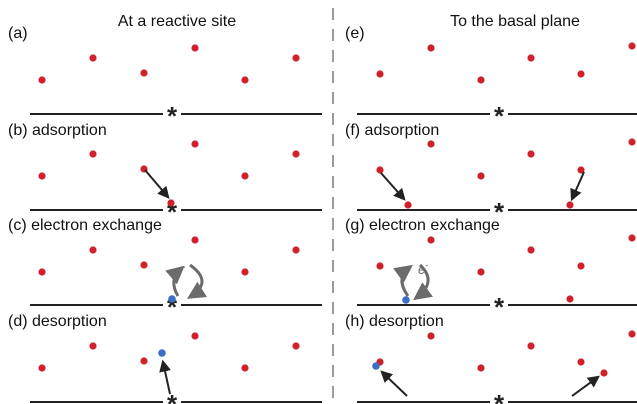 This screenshot has width=637, height=404. Describe the element at coordinates (172, 212) in the screenshot. I see `site-marker-left-1: *` at that location.